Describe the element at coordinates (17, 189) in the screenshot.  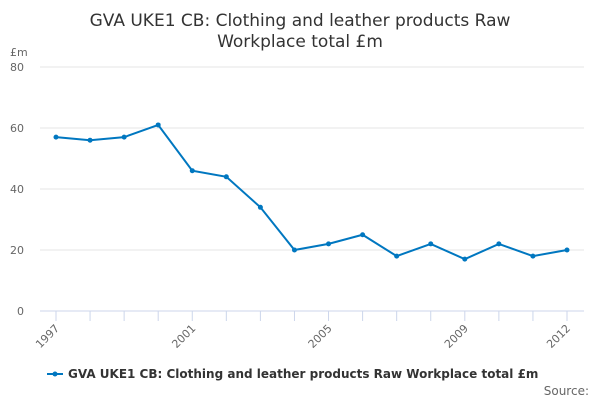
I see `y-tick-label: 40` at that location.